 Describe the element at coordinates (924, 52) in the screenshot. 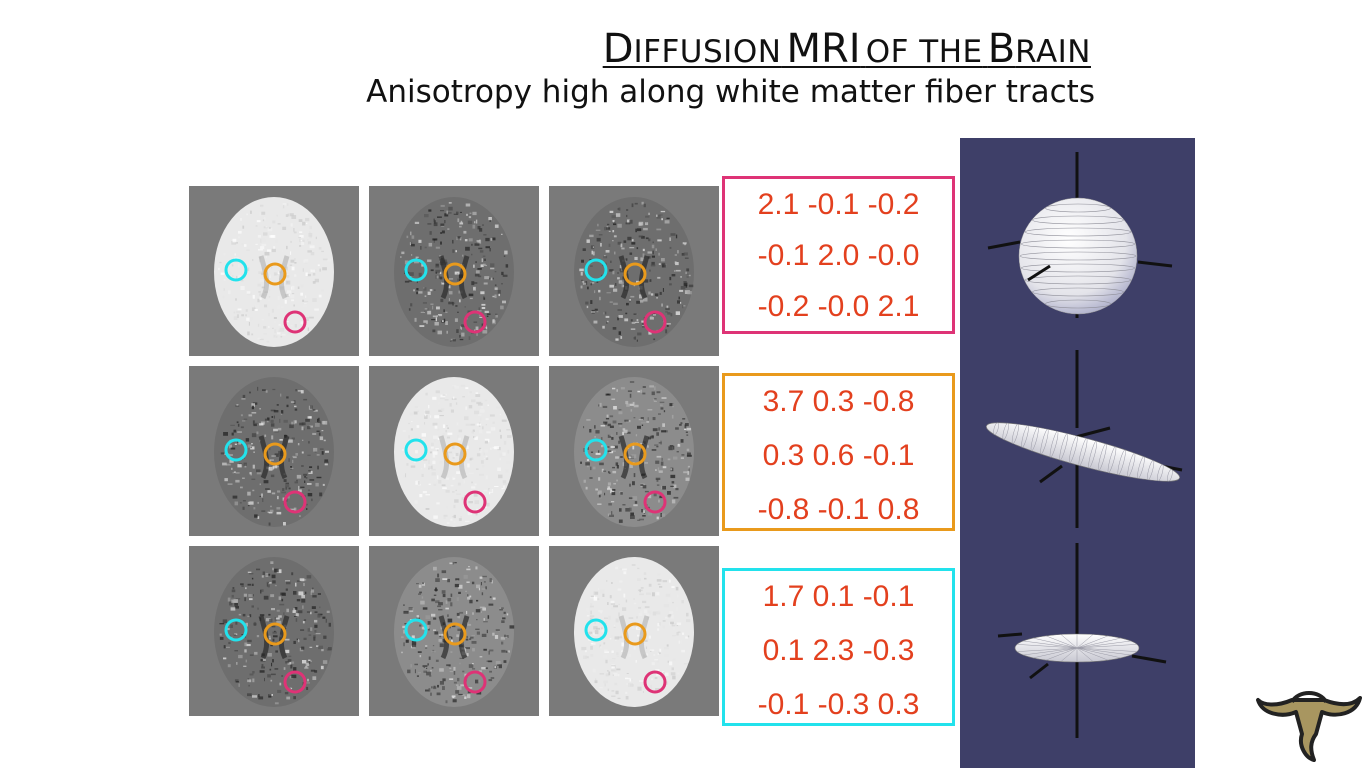

I see `title-word-of-the: OF THE` at that location.